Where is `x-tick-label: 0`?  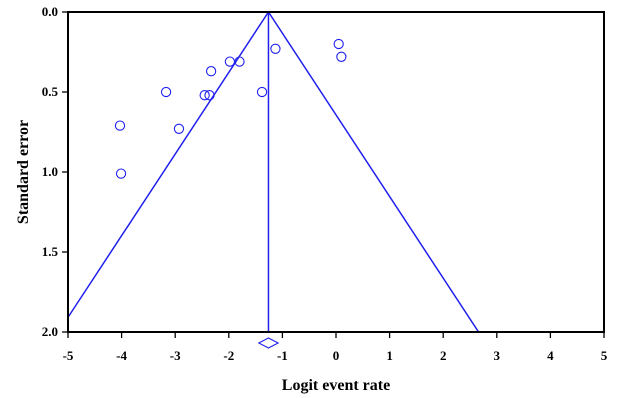
x-tick-label: 0 is located at coordinates (336, 355).